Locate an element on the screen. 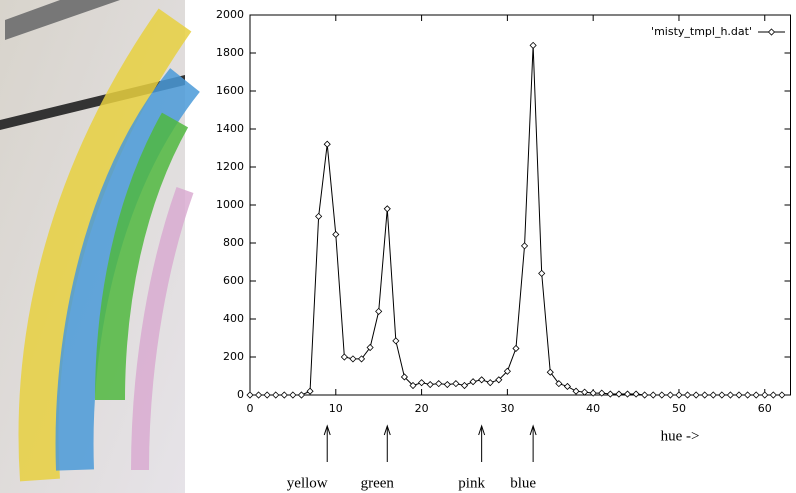  y-tick-label: 1800 is located at coordinates (230, 52).